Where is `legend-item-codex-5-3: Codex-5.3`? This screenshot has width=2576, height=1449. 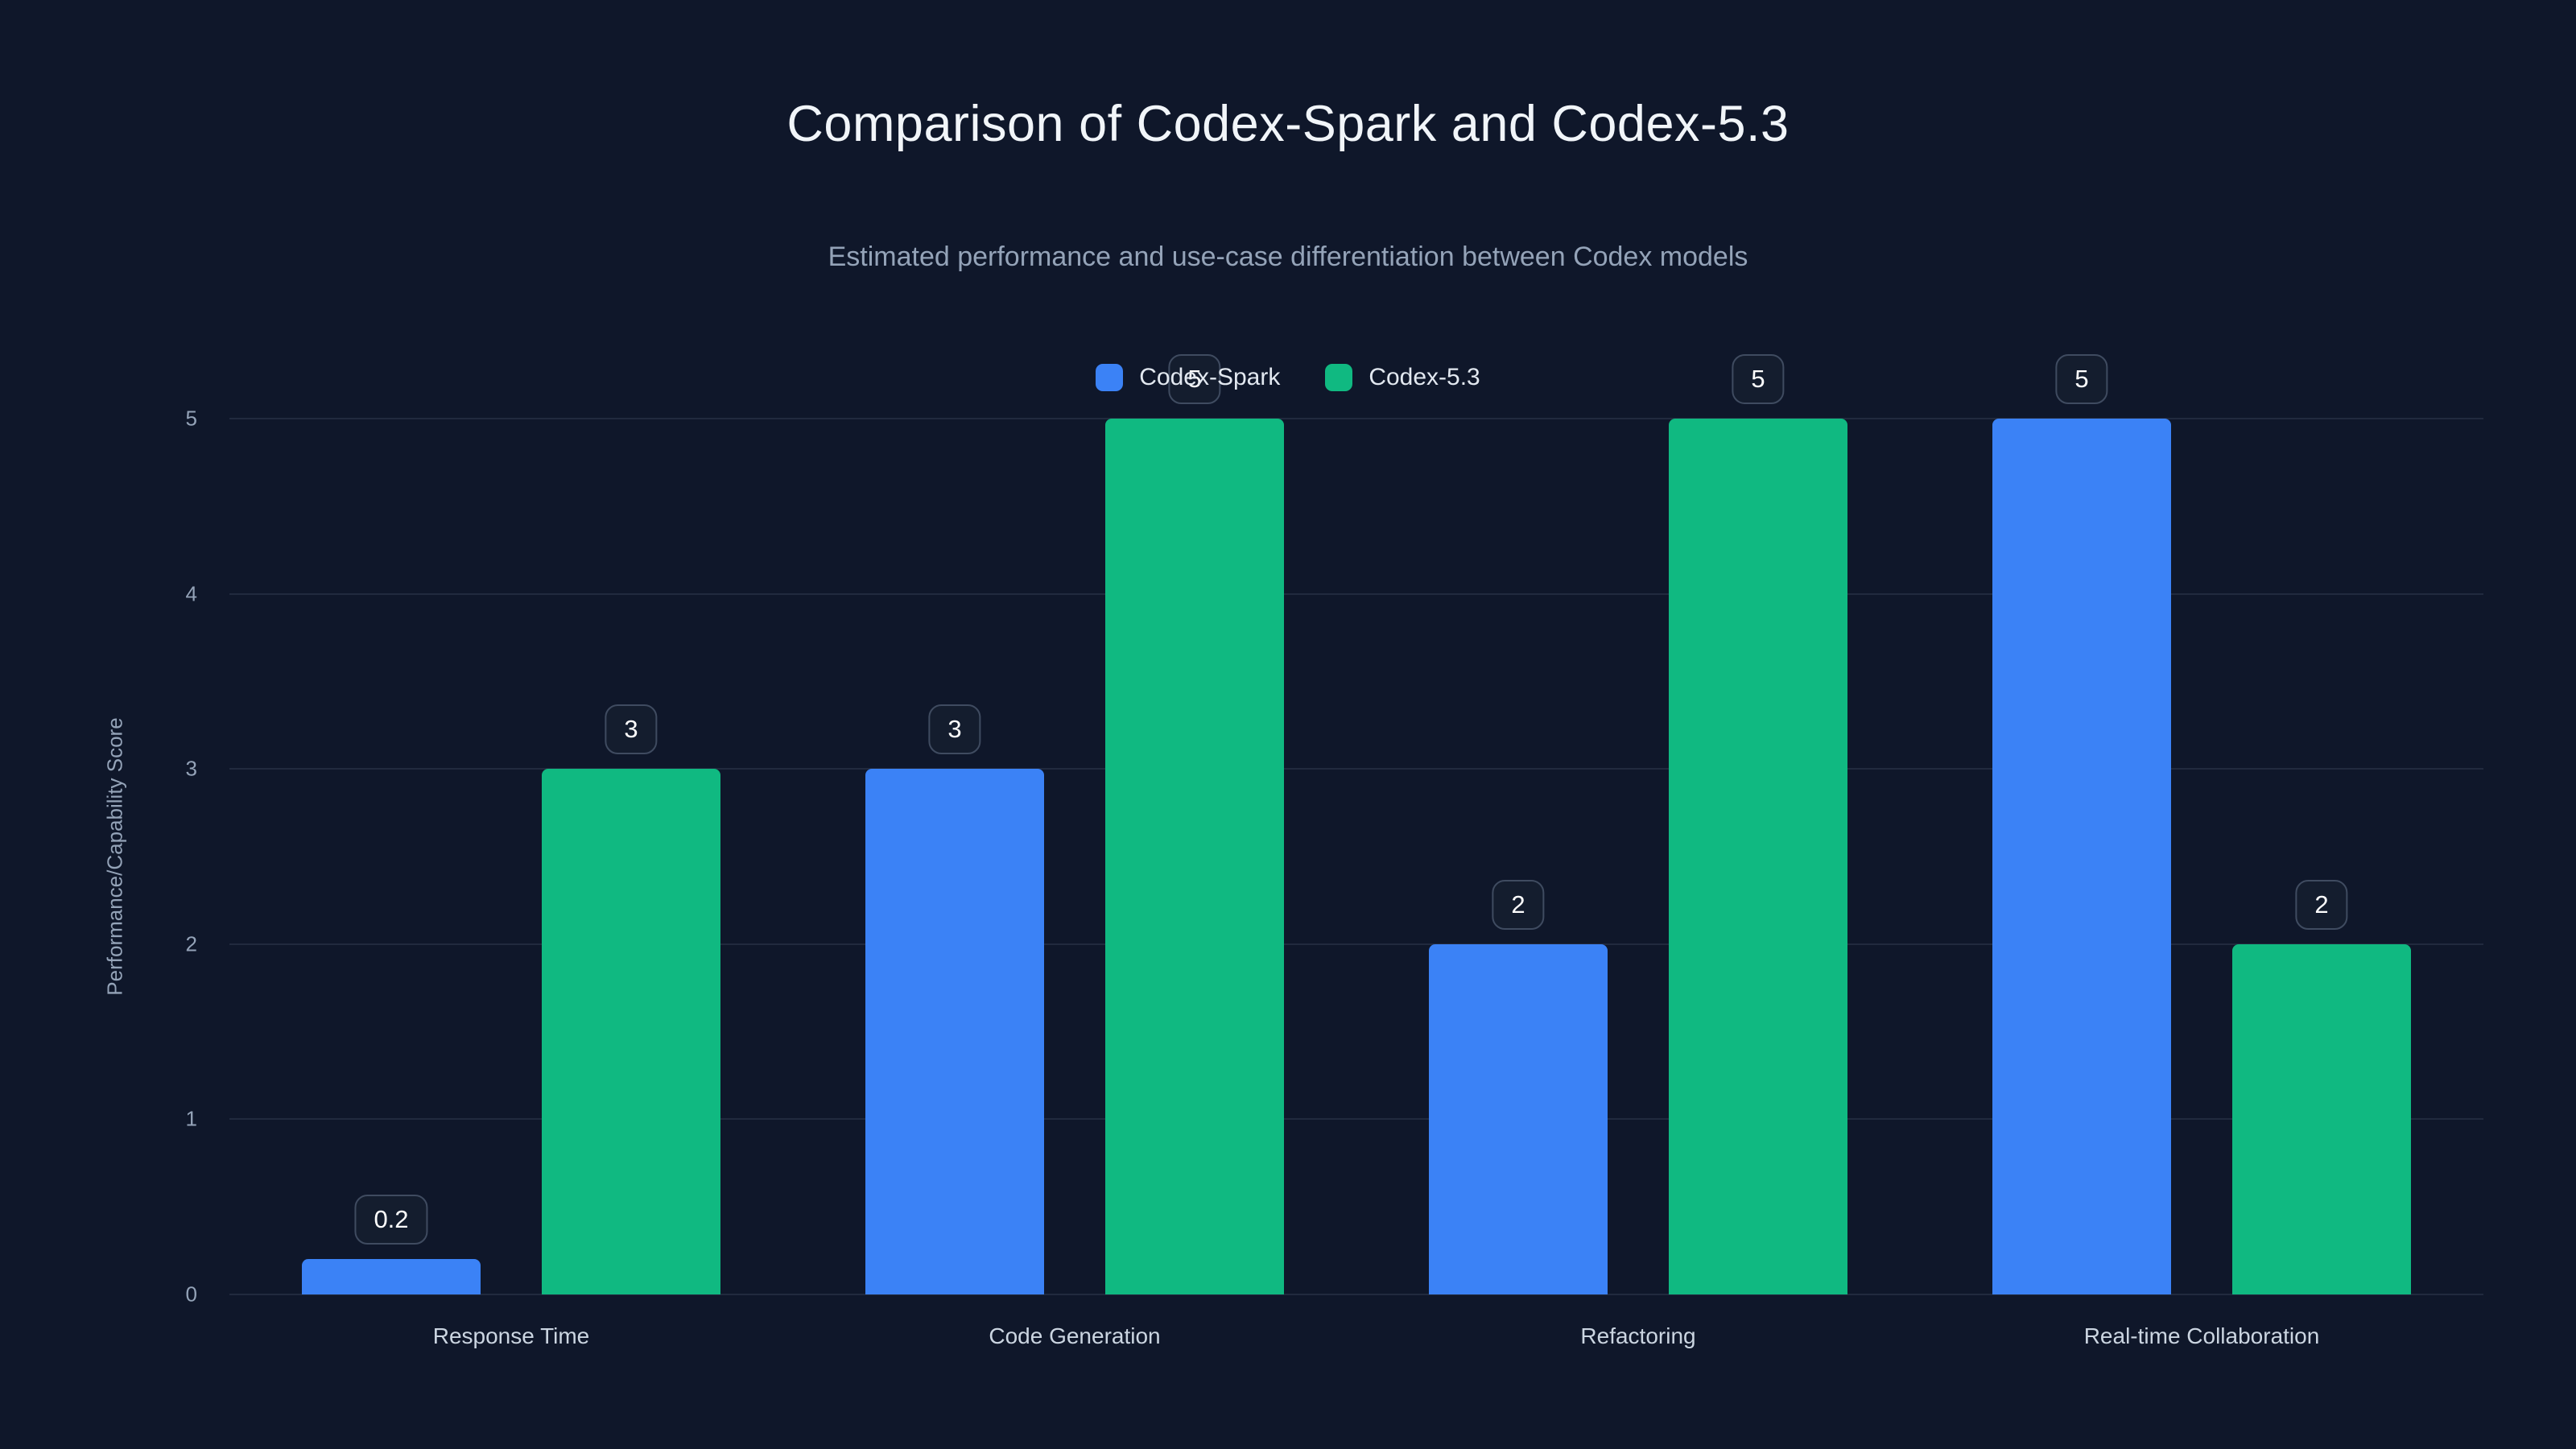
legend-item-codex-5-3: Codex-5.3 is located at coordinates (1402, 377).